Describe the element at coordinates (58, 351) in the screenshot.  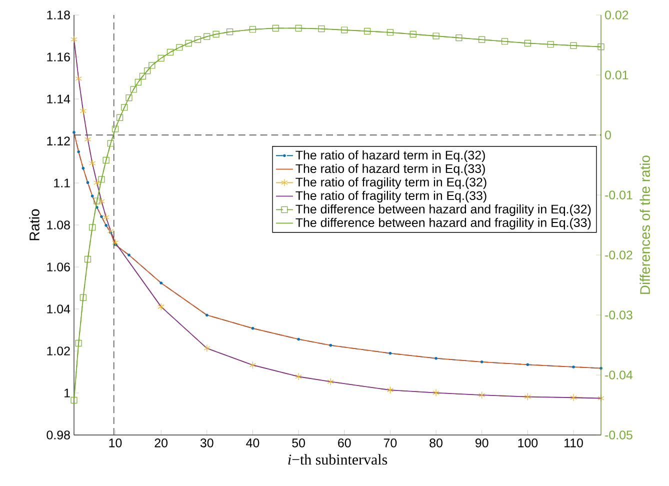
I see `y-tick-label: 1.02` at that location.